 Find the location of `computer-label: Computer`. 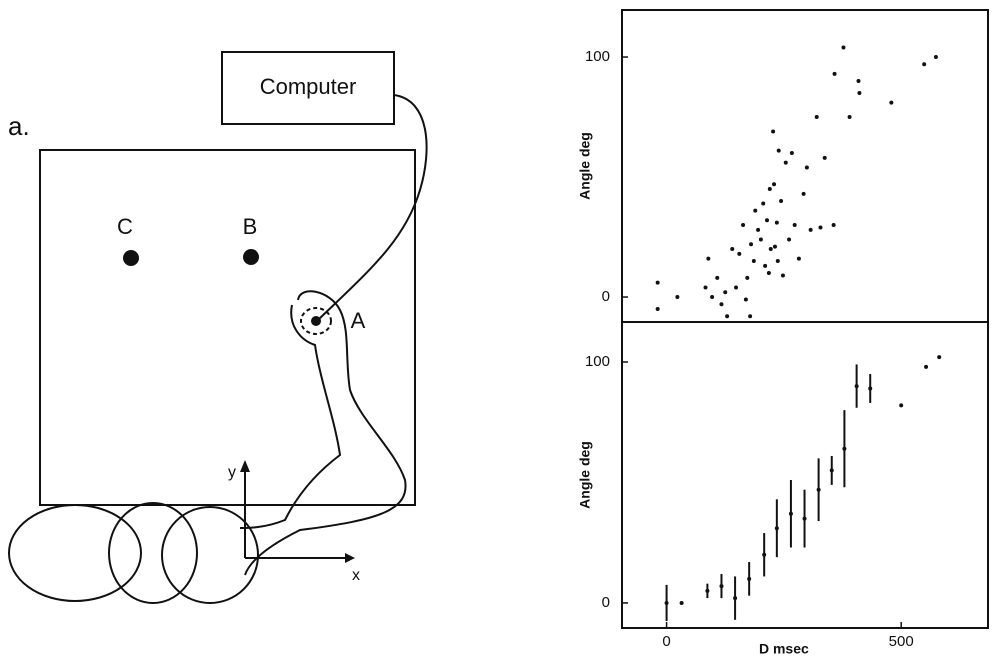

computer-label: Computer is located at coordinates (308, 86).